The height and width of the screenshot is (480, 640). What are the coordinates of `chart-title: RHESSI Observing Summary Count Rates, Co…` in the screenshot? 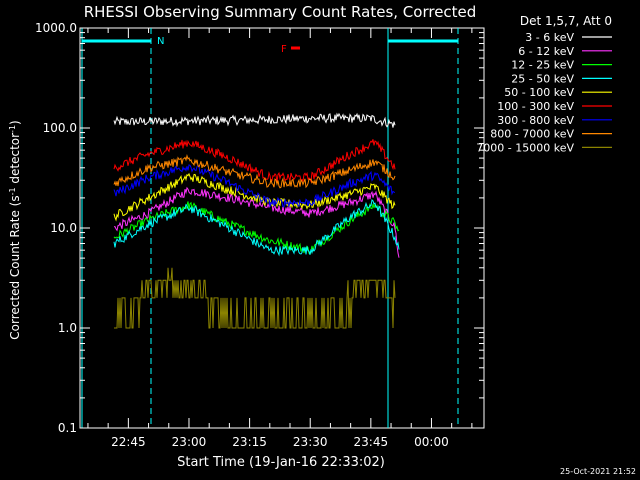 It's located at (280, 12).